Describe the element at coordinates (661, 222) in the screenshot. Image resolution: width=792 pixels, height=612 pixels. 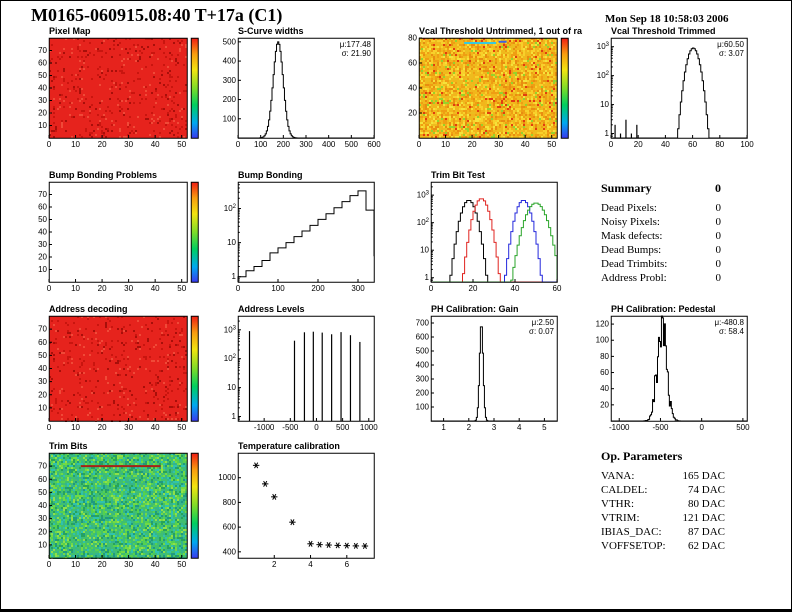
I see `summary-row: Noisy Pixels: 0` at that location.